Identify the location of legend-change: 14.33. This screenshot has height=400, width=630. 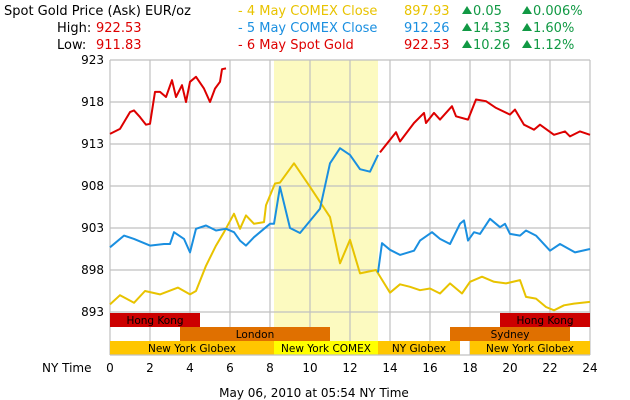
(491, 28).